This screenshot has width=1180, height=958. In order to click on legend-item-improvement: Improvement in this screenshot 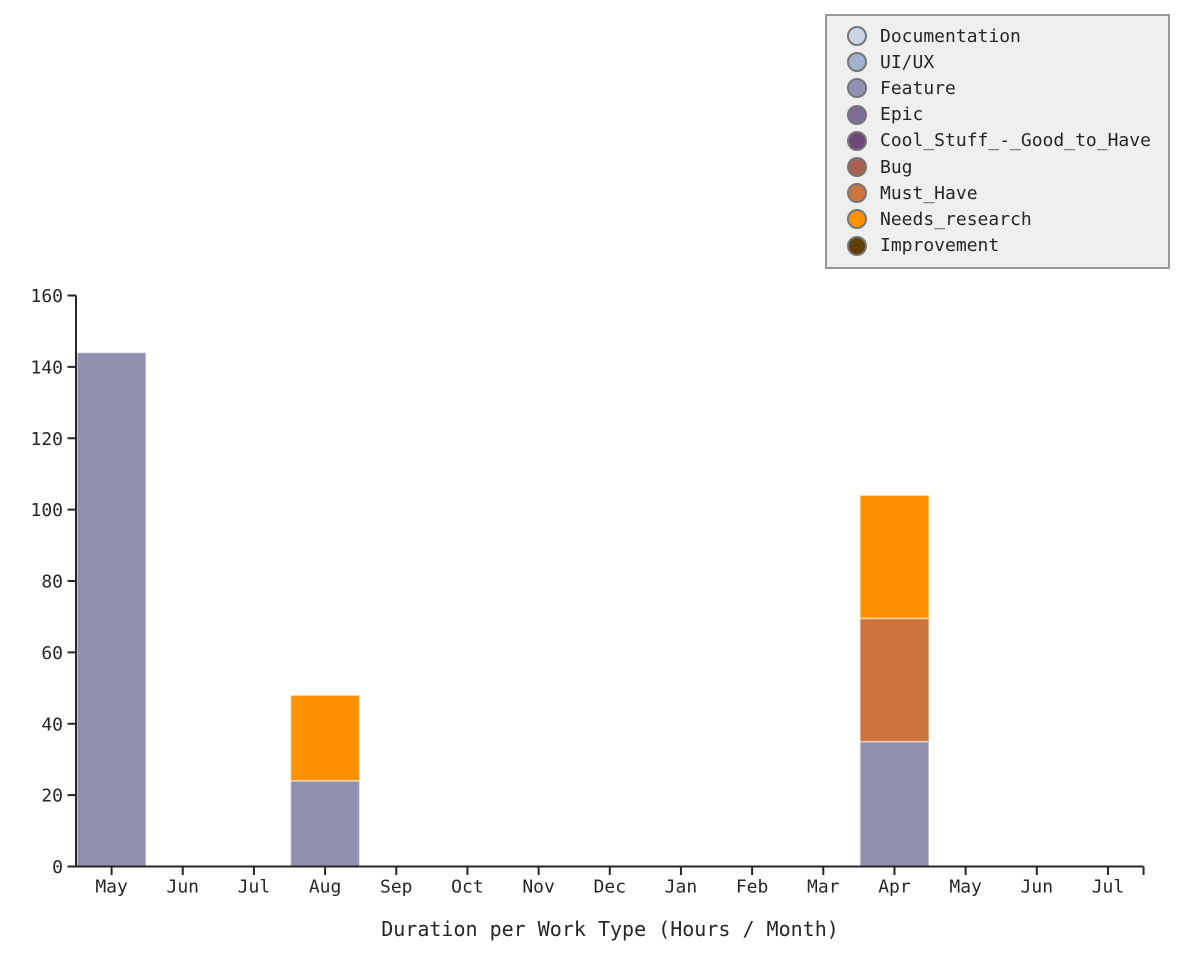, I will do `click(1007, 246)`.